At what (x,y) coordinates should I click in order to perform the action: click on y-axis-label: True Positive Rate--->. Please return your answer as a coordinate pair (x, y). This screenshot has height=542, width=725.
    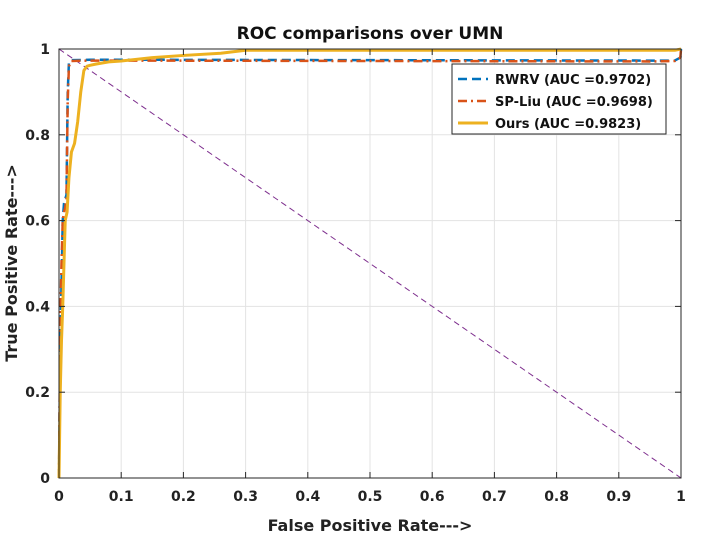
    Looking at the image, I should click on (11, 263).